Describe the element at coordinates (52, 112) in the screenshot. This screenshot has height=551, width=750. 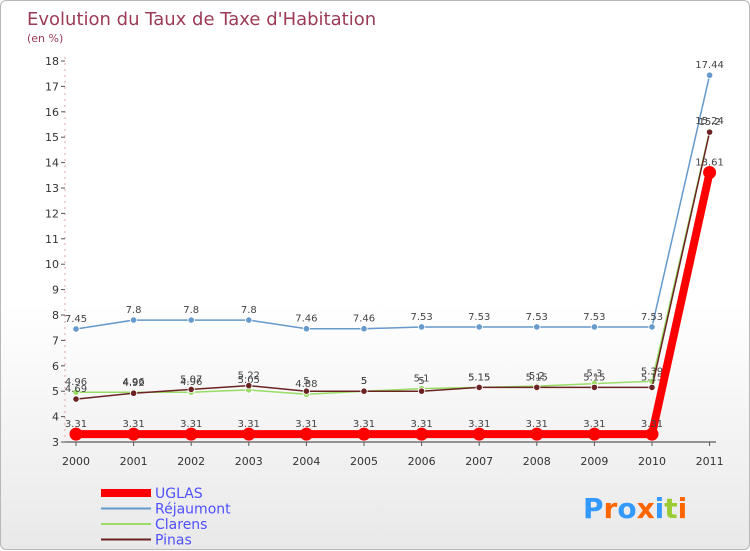
I see `y-tick-label: 16` at that location.